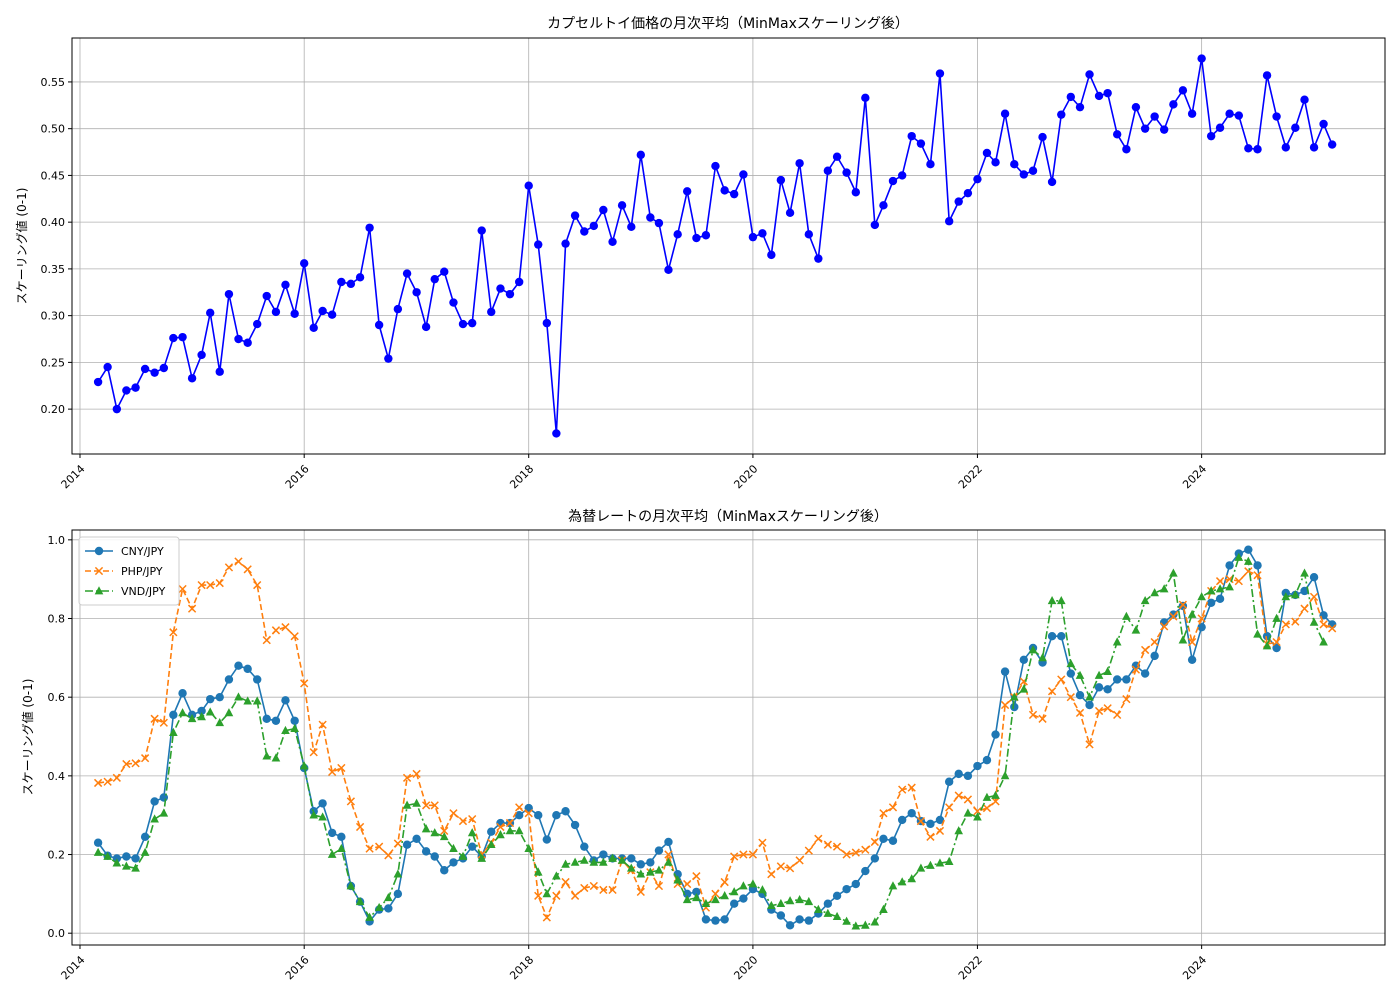 This screenshot has height=1000, width=1400. Describe the element at coordinates (53, 82) in the screenshot. I see `y-tick-label: 0.55` at that location.